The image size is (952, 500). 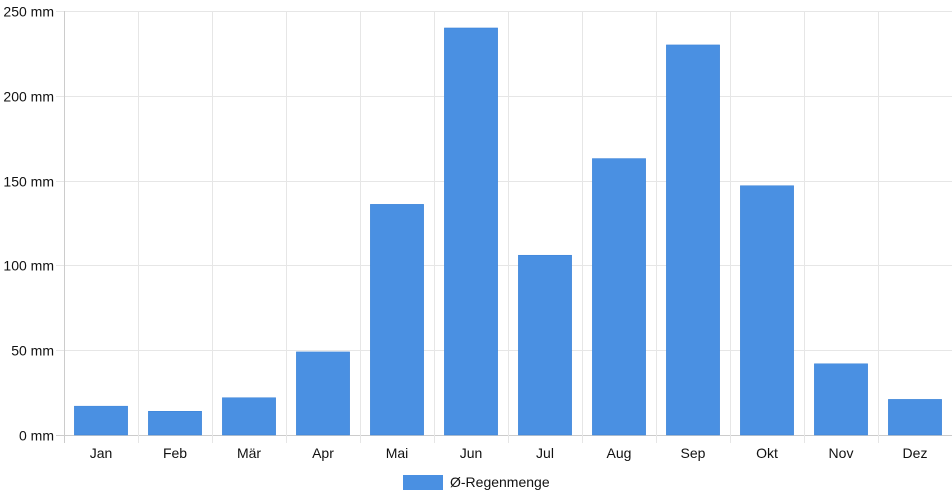 What do you see at coordinates (767, 453) in the screenshot?
I see `x-tick-label: Okt` at bounding box center [767, 453].